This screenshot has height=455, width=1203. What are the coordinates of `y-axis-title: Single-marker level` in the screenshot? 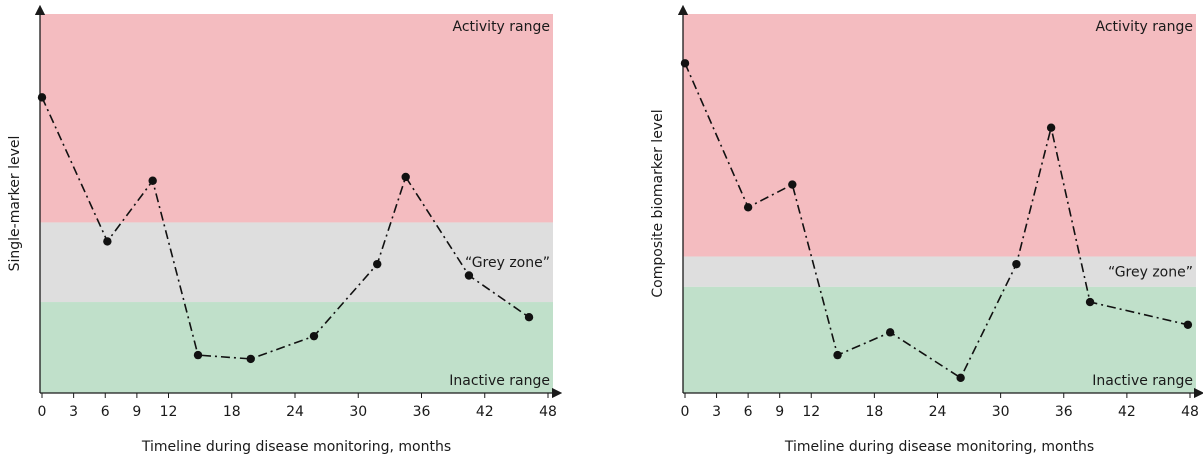 It's located at (15, 204).